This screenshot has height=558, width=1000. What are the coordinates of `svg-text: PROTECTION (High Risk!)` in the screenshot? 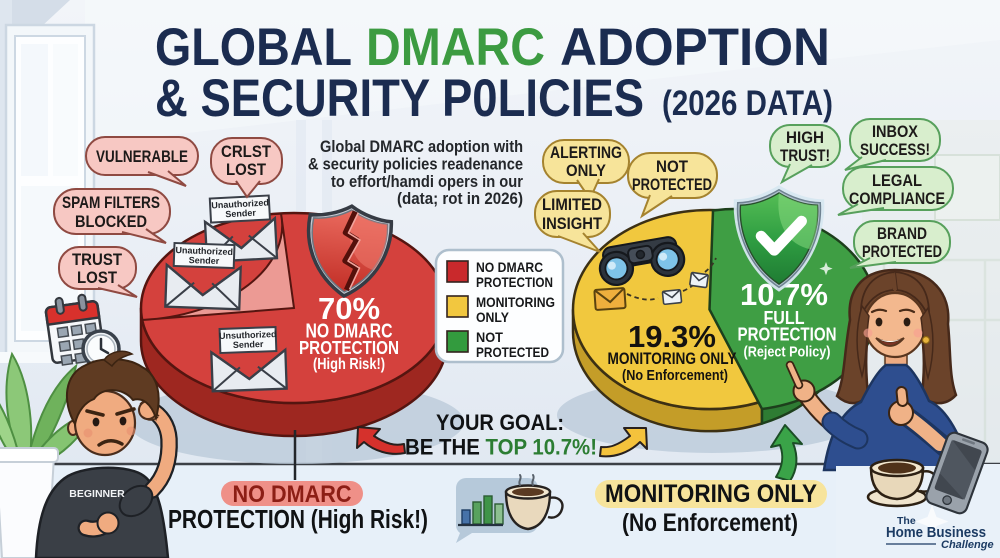 It's located at (298, 520).